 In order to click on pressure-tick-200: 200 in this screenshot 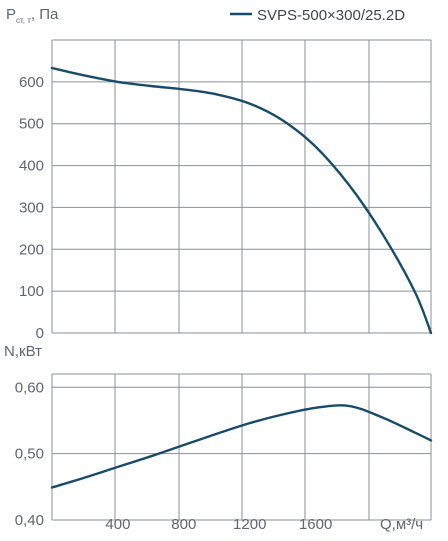, I will do `click(31, 249)`.